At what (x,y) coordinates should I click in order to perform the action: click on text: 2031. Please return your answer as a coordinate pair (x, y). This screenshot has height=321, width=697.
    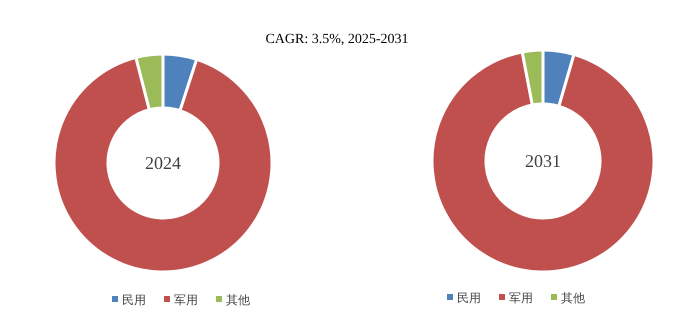
    Looking at the image, I should click on (543, 161).